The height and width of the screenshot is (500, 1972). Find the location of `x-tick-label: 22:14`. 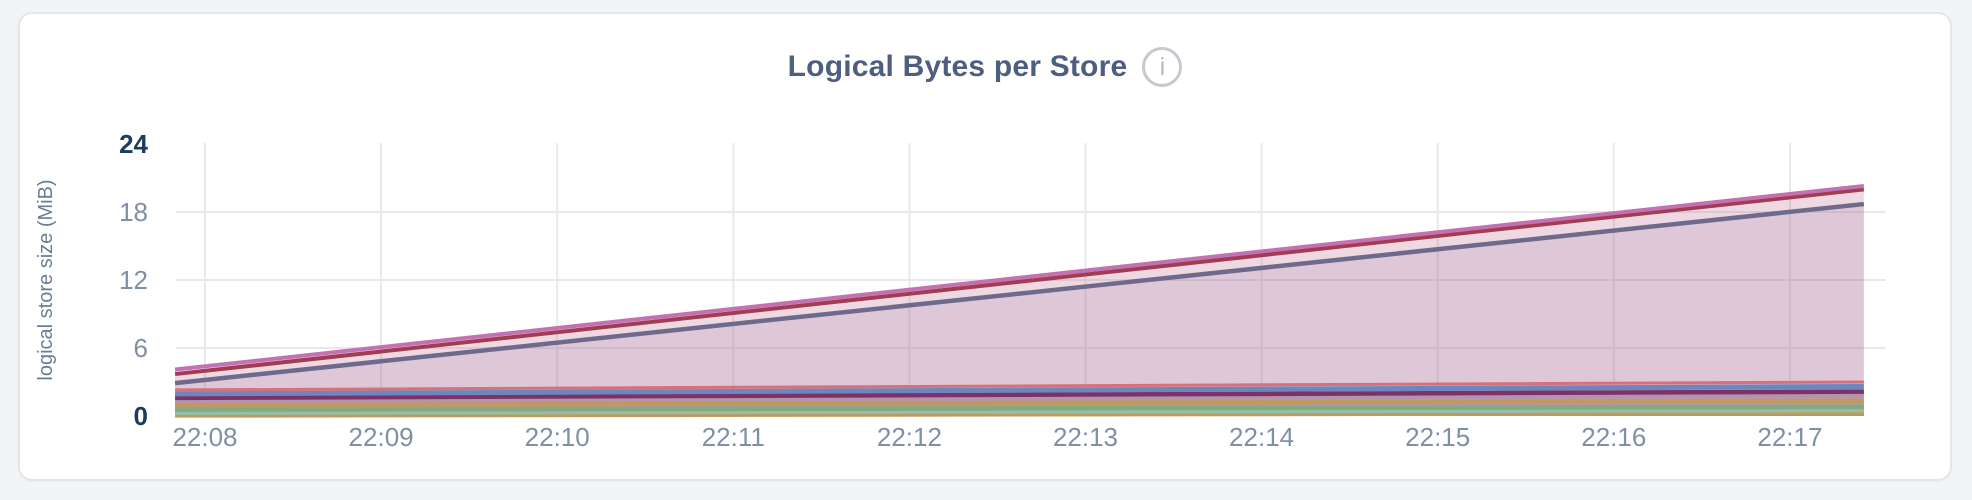

x-tick-label: 22:14 is located at coordinates (1261, 437).